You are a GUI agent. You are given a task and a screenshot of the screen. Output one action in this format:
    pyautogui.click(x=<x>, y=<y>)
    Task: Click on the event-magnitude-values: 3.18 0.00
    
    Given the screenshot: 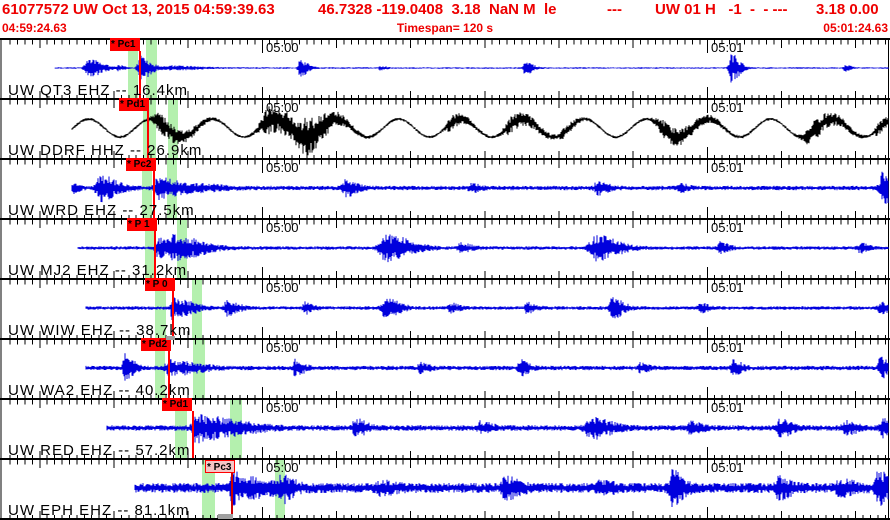 What is the action you would take?
    pyautogui.click(x=847, y=9)
    